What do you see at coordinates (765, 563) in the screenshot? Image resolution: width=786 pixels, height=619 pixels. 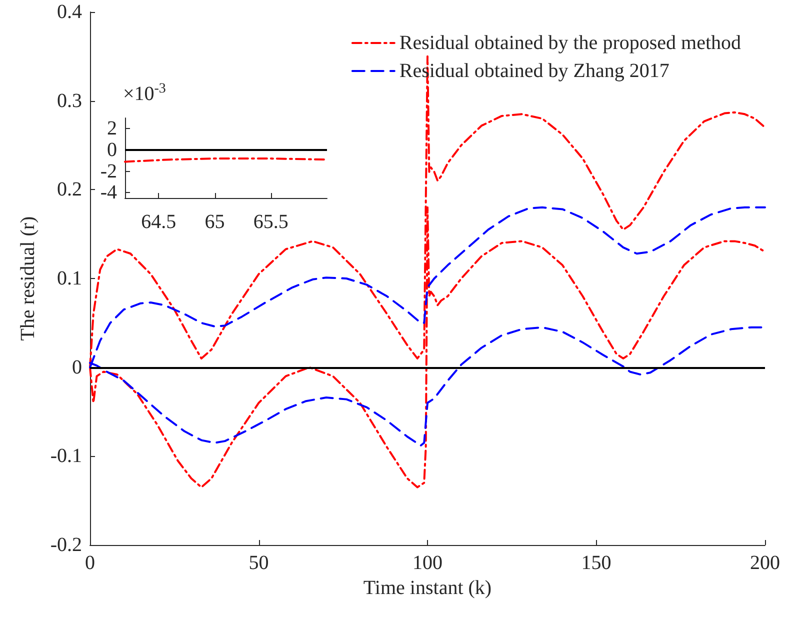 I see `x-tick-label: 200` at bounding box center [765, 563].